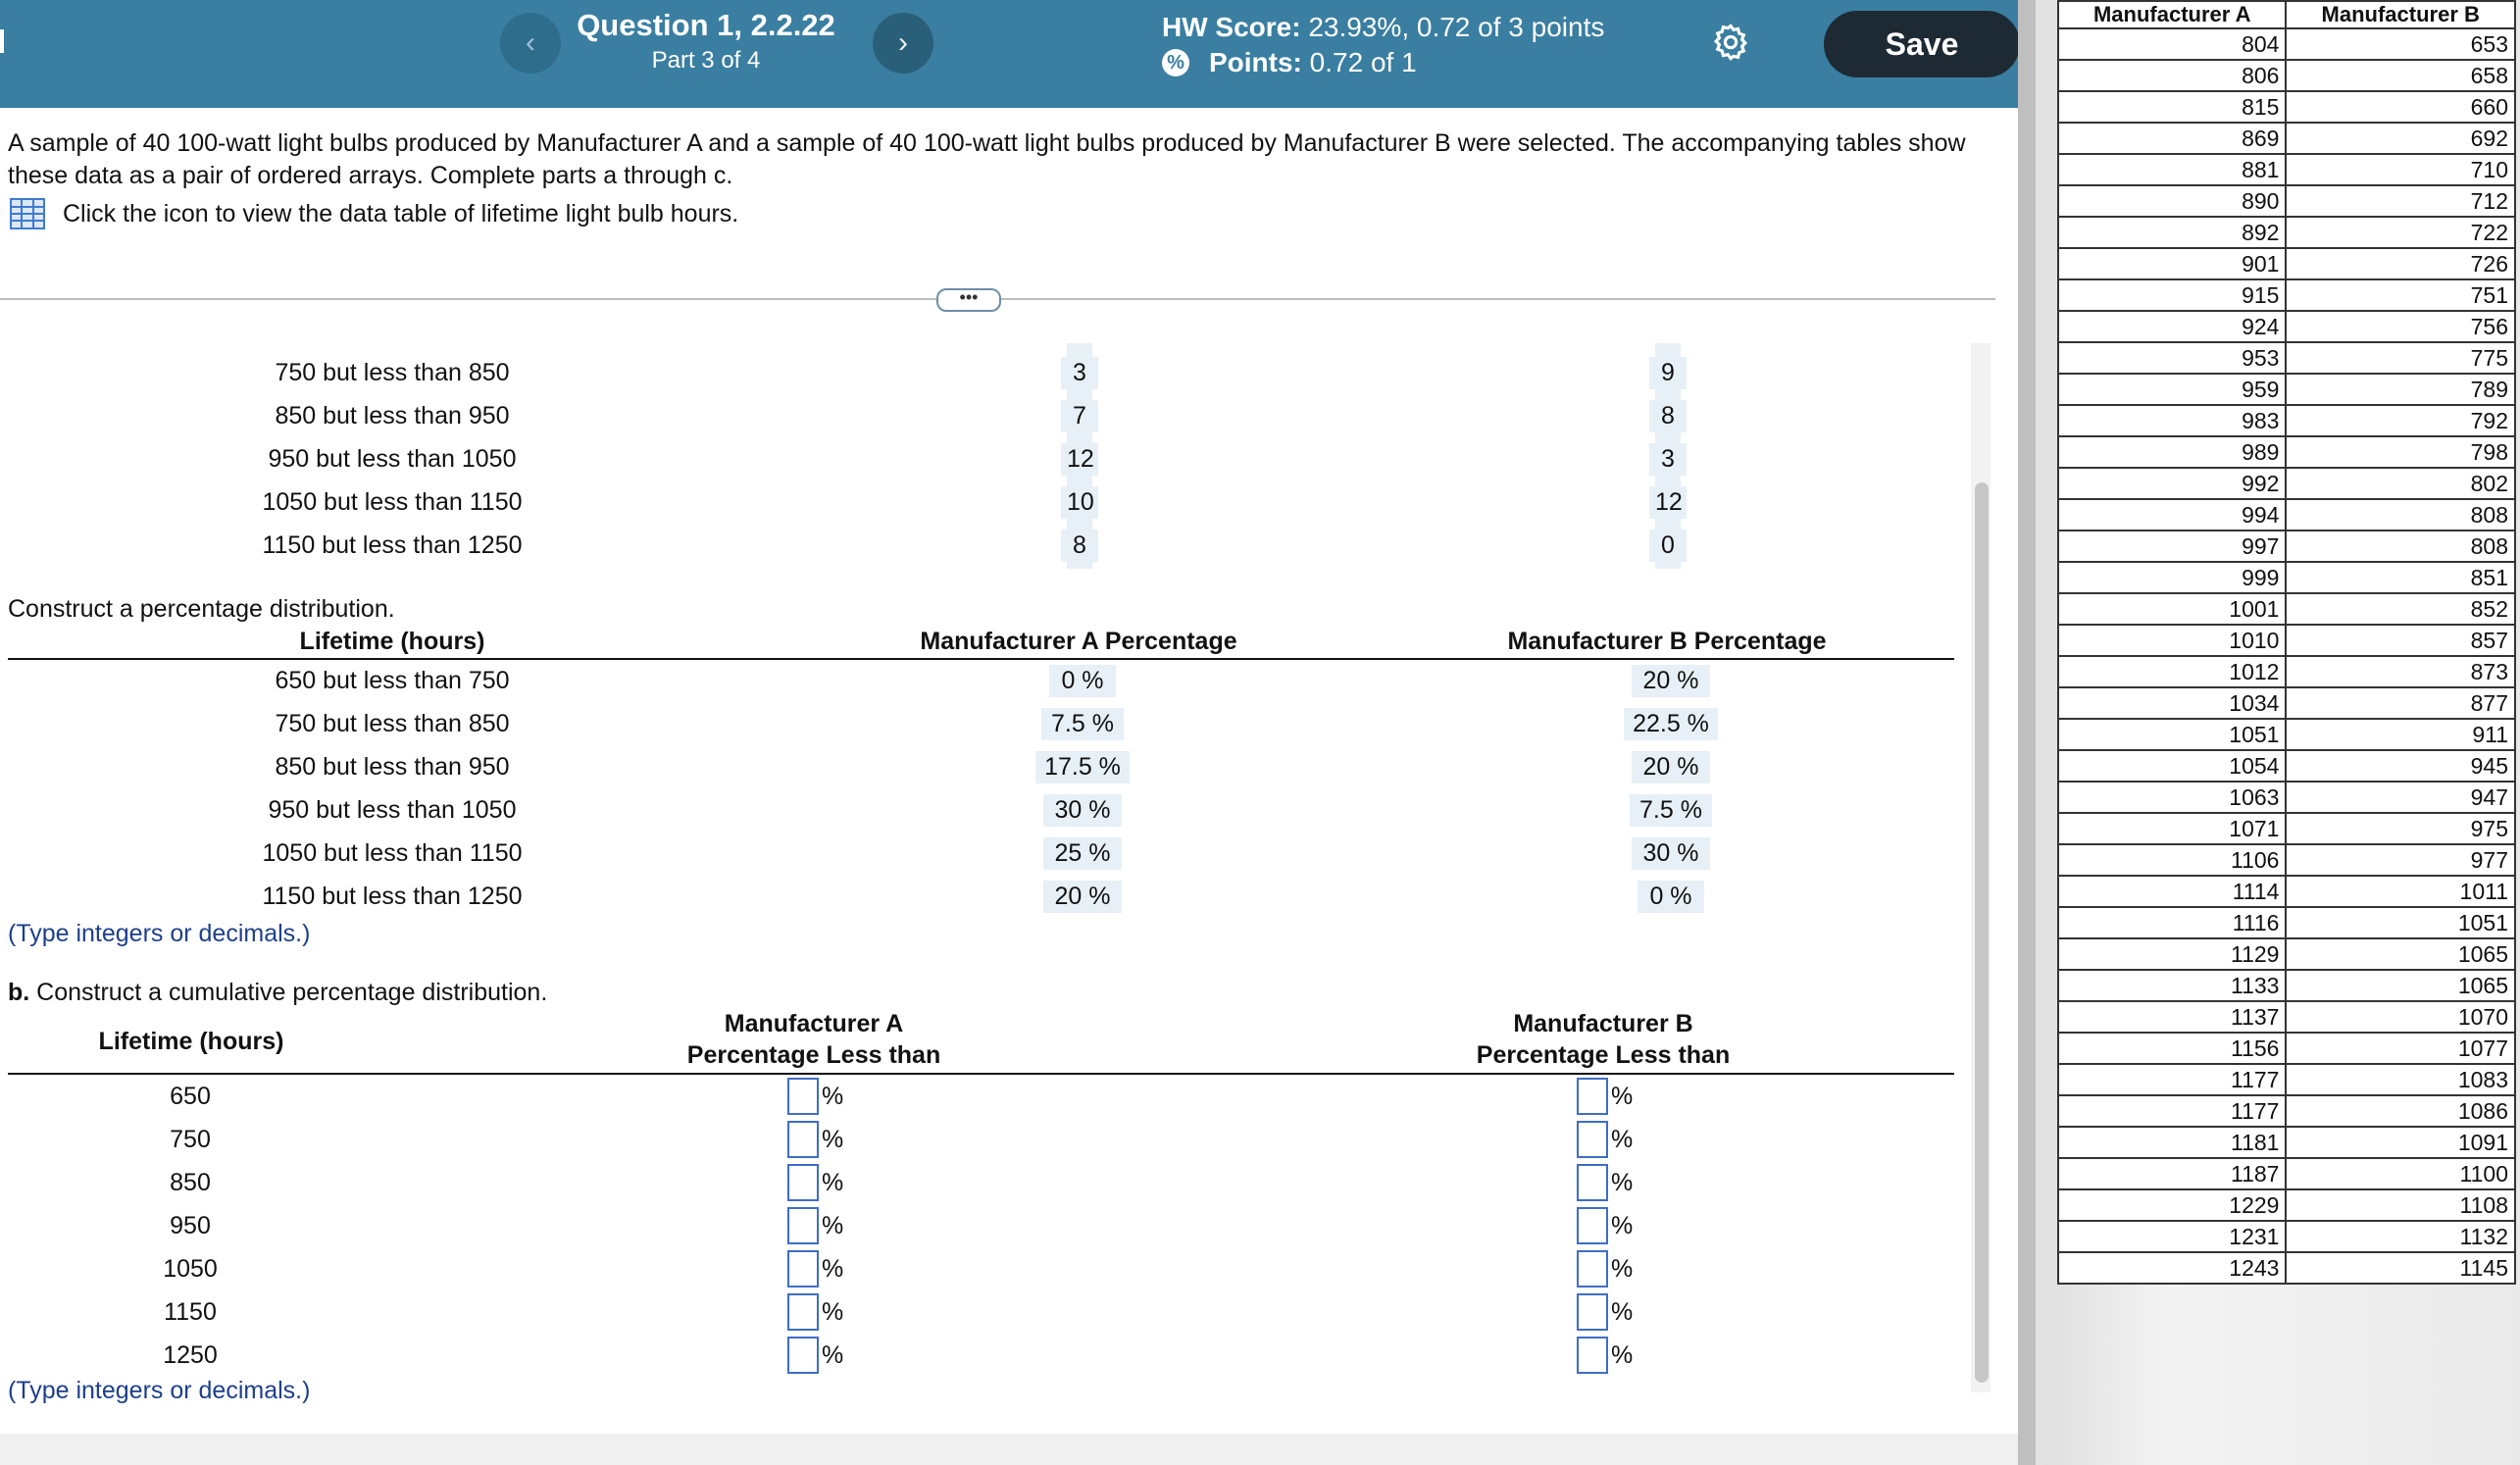 Image resolution: width=2520 pixels, height=1465 pixels. I want to click on content-scrollbar-thumb, so click(1982, 932).